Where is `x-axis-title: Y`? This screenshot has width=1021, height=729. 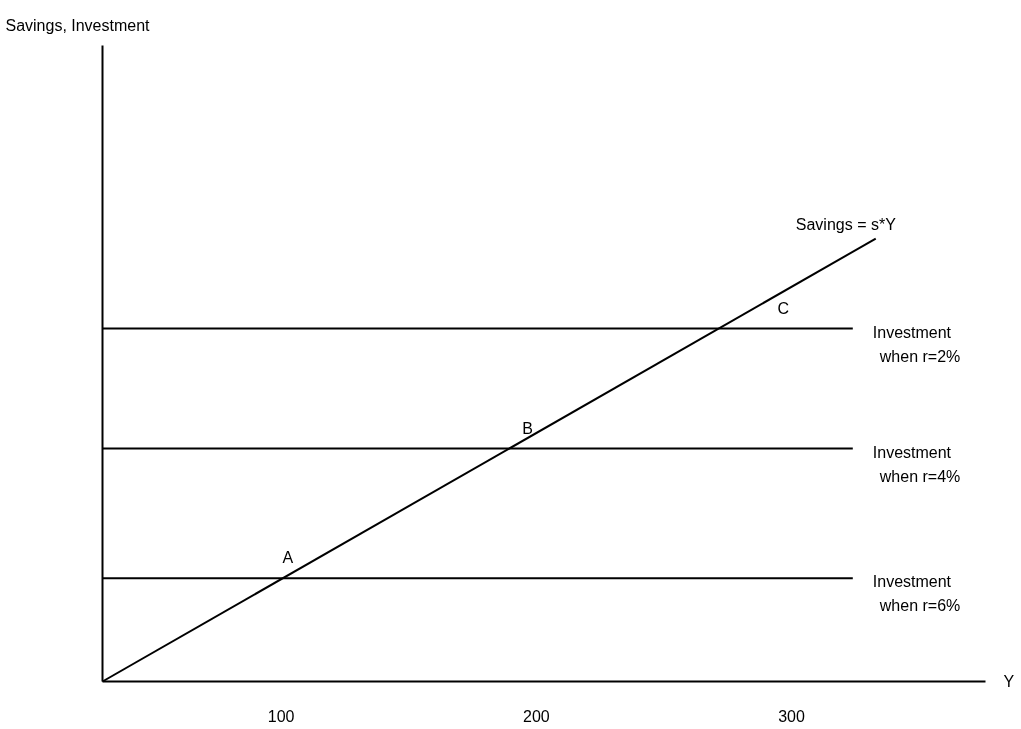
x-axis-title: Y is located at coordinates (1009, 681).